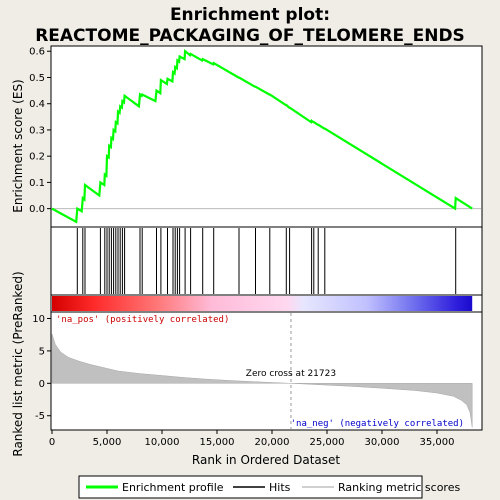 Image resolution: width=500 pixels, height=500 pixels. Describe the element at coordinates (162, 442) in the screenshot. I see `x-tick-label: 10,000` at that location.